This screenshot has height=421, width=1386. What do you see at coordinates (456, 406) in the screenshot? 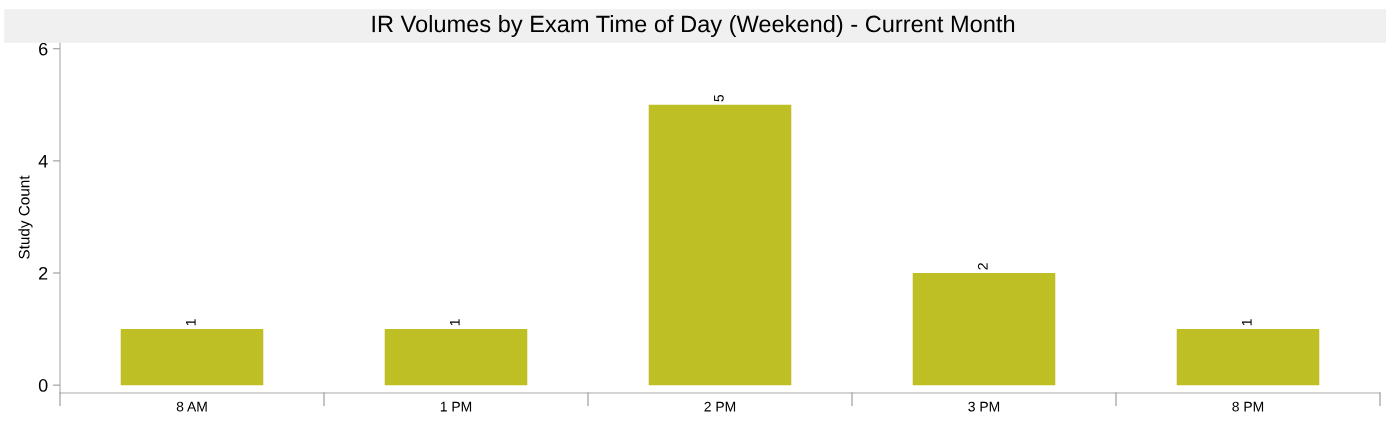
I see `x-tick-label: 1 PM` at bounding box center [456, 406].